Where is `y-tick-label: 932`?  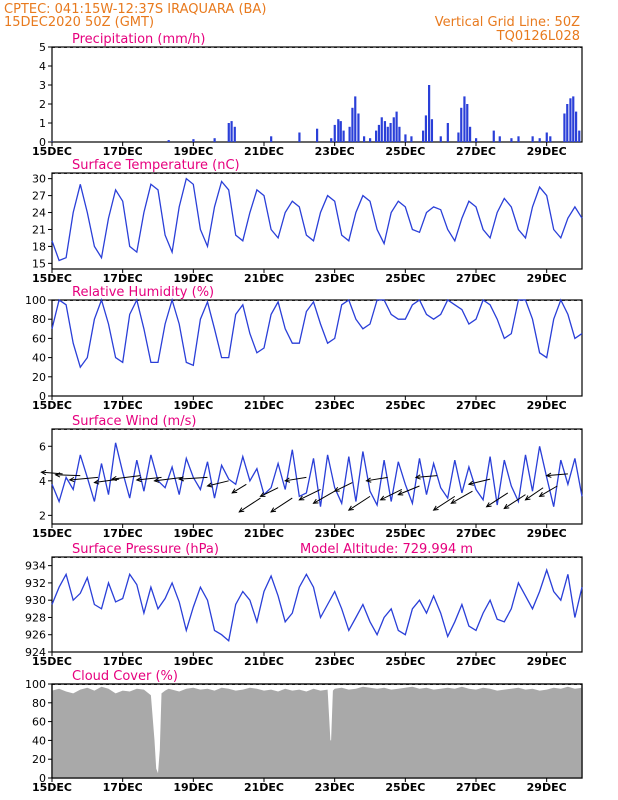
y-tick-label: 932 is located at coordinates (35, 583).